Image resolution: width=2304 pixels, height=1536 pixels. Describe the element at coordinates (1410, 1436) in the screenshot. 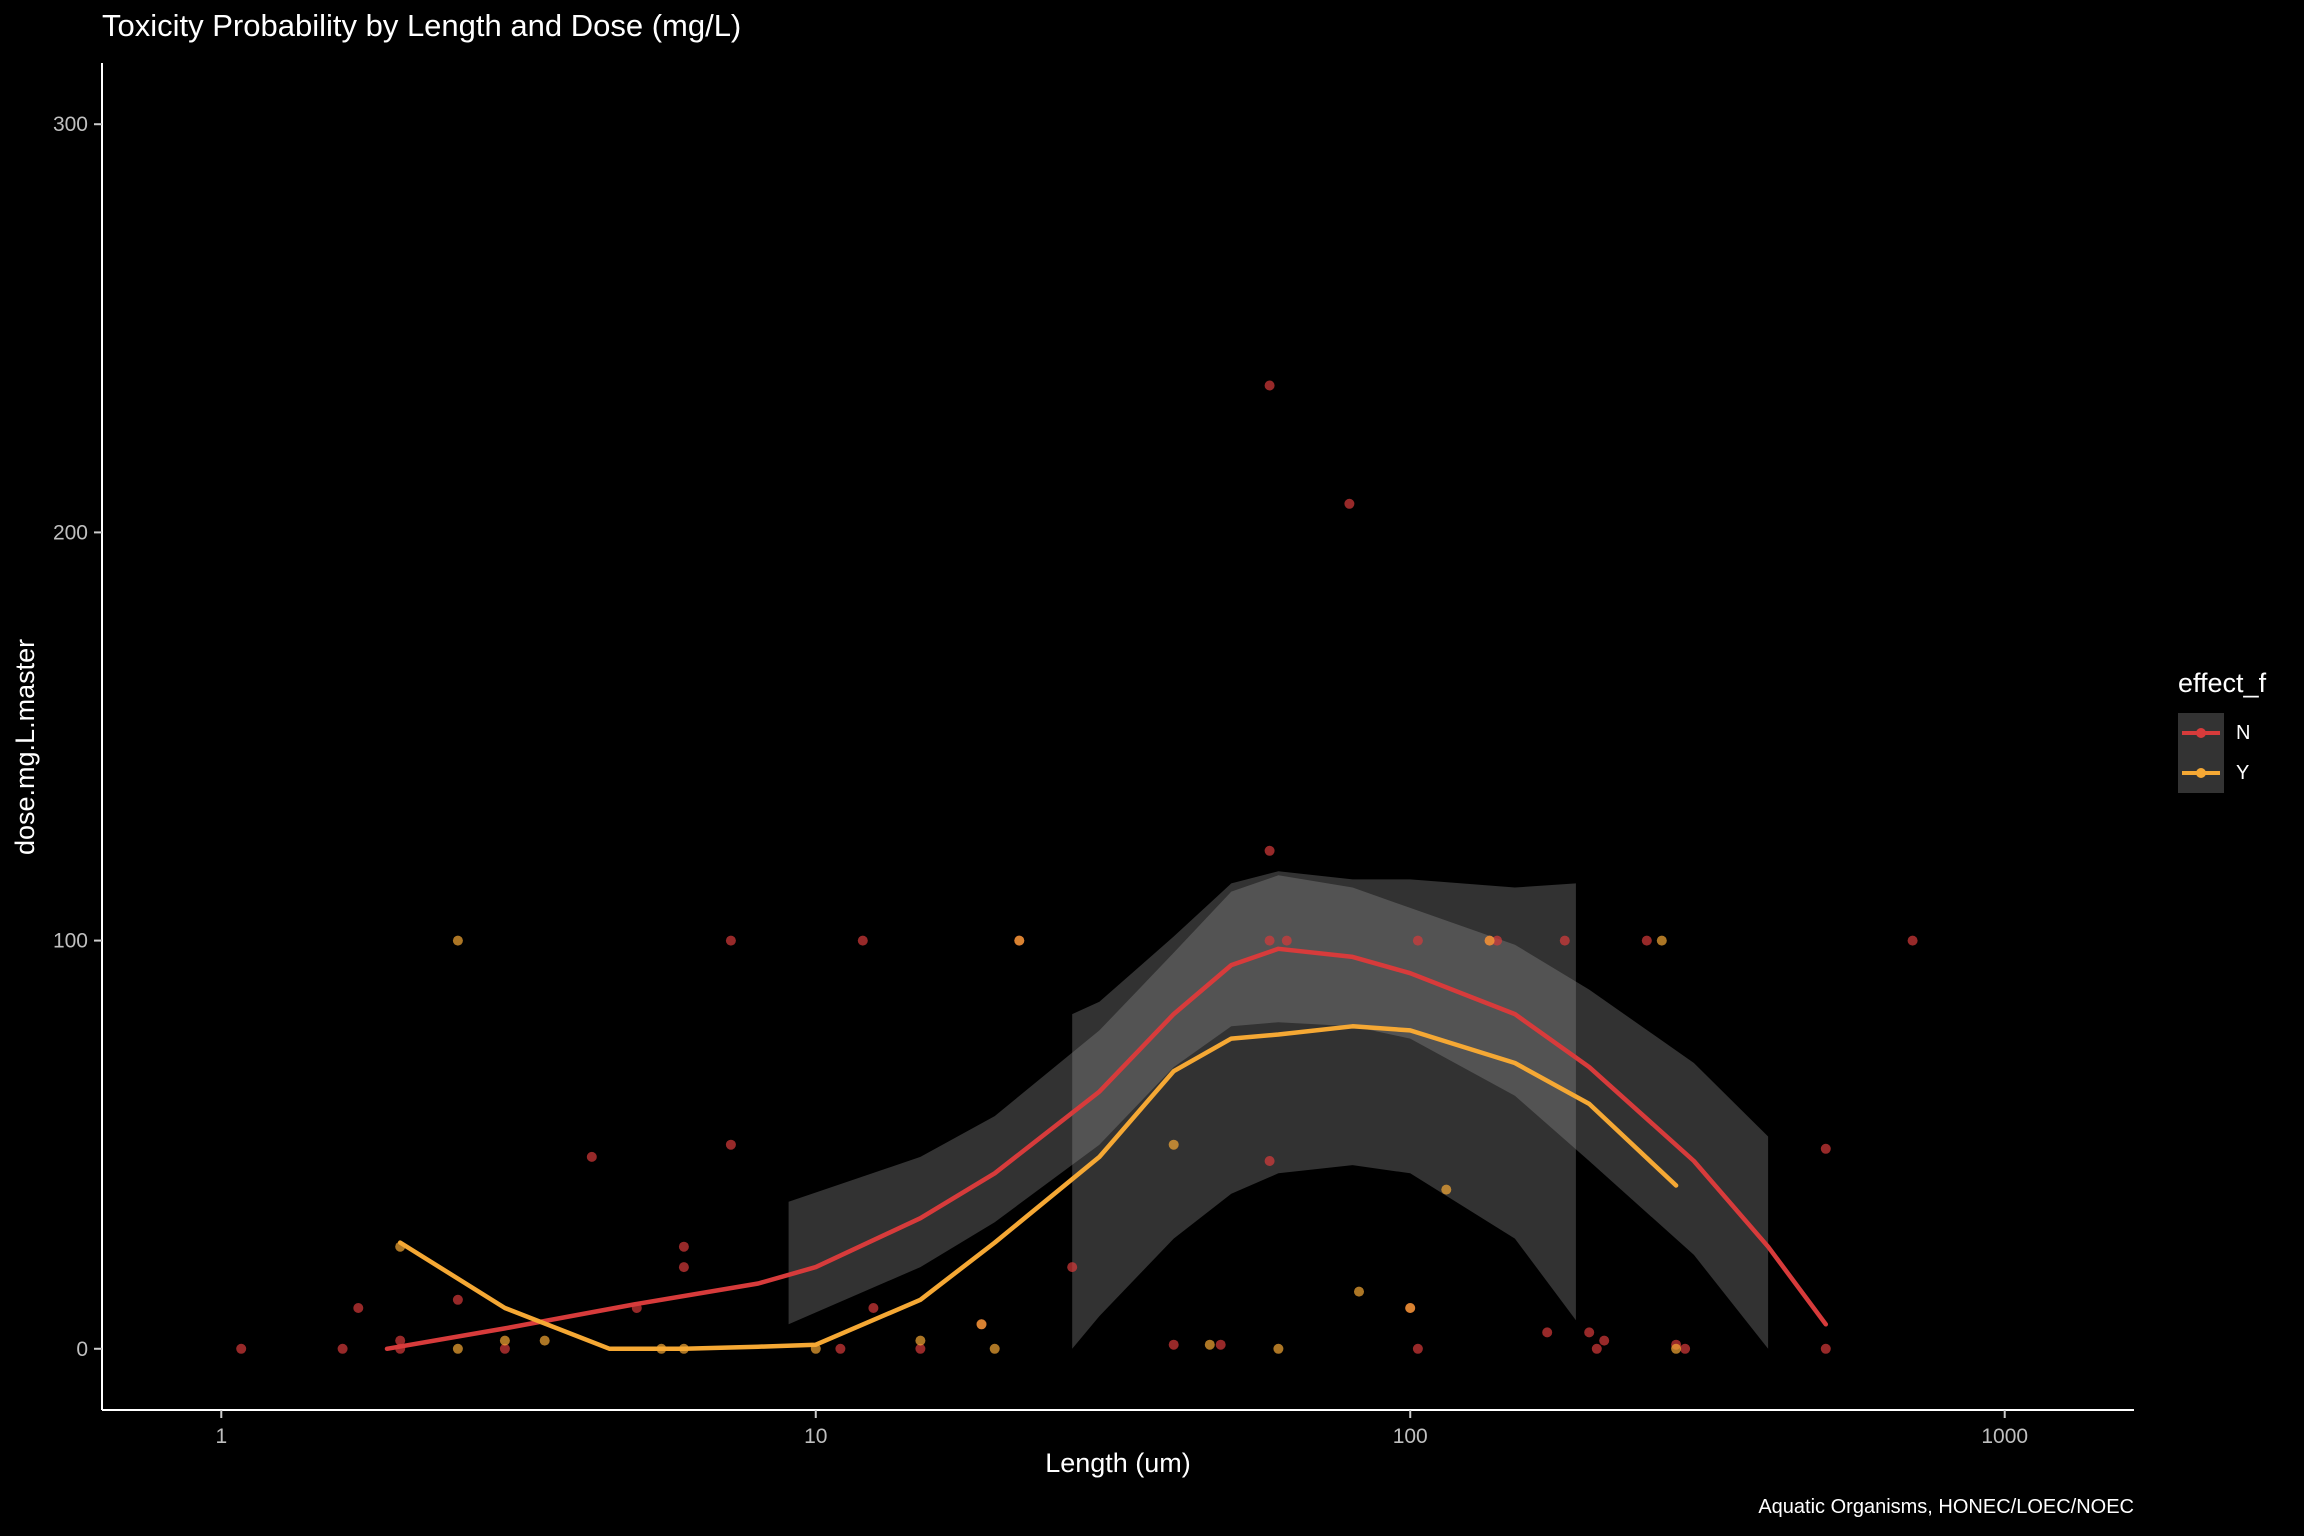

I see `x-tick-label-2: 100` at that location.